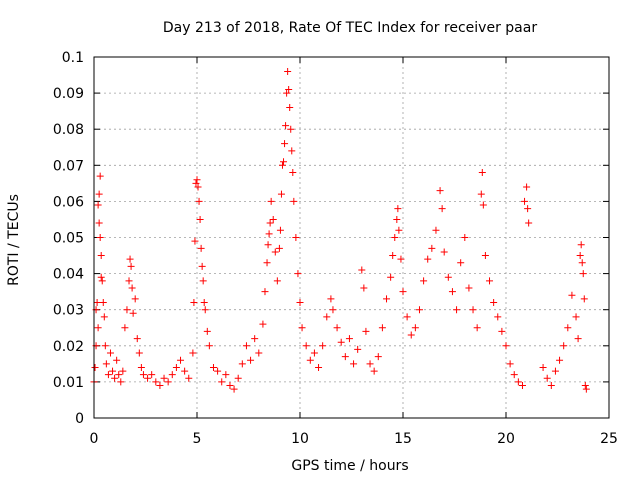 This screenshot has height=480, width=640. I want to click on y-tick-label: 0.1, so click(73, 58).